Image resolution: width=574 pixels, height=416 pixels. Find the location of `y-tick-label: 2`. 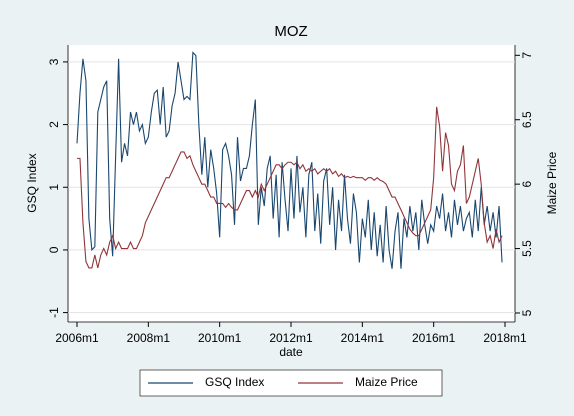

y-tick-label: 2 is located at coordinates (54, 124).